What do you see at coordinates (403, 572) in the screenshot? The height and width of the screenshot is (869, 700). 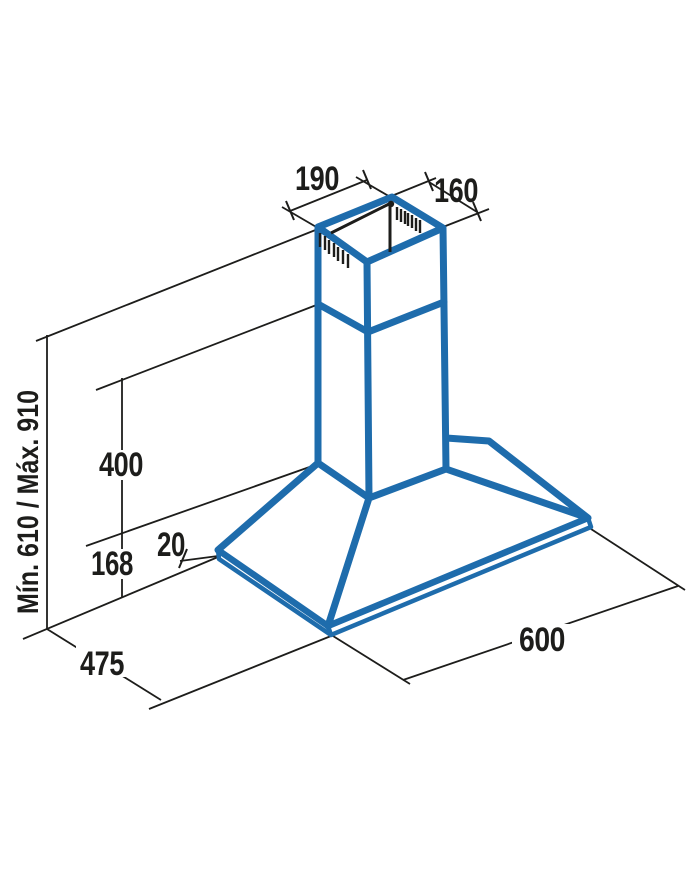 I see `rim-top-edge` at bounding box center [403, 572].